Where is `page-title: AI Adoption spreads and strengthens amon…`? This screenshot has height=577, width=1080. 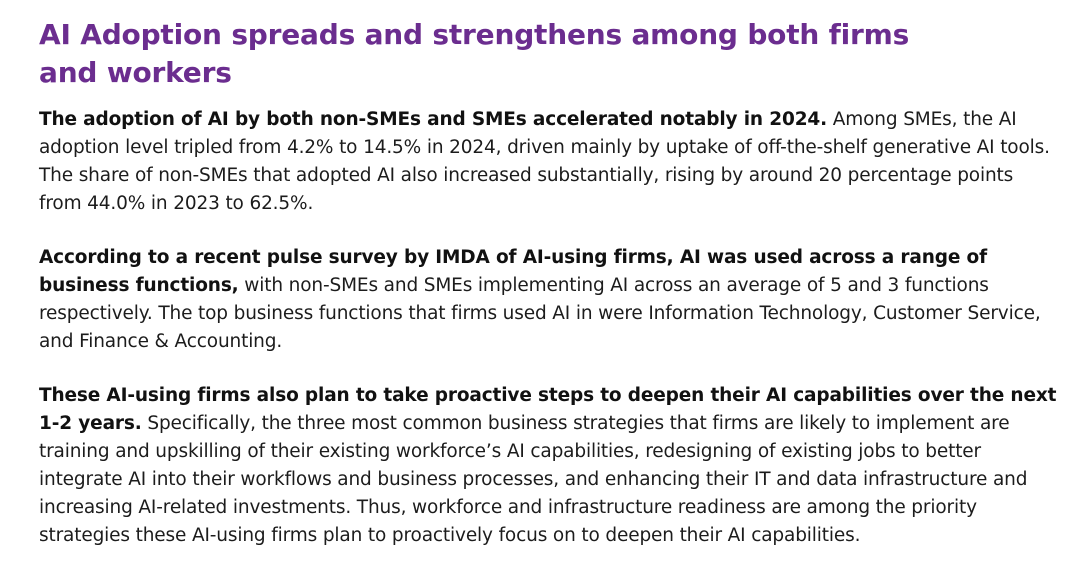 page-title: AI Adoption spreads and strengthens amon… is located at coordinates (474, 53).